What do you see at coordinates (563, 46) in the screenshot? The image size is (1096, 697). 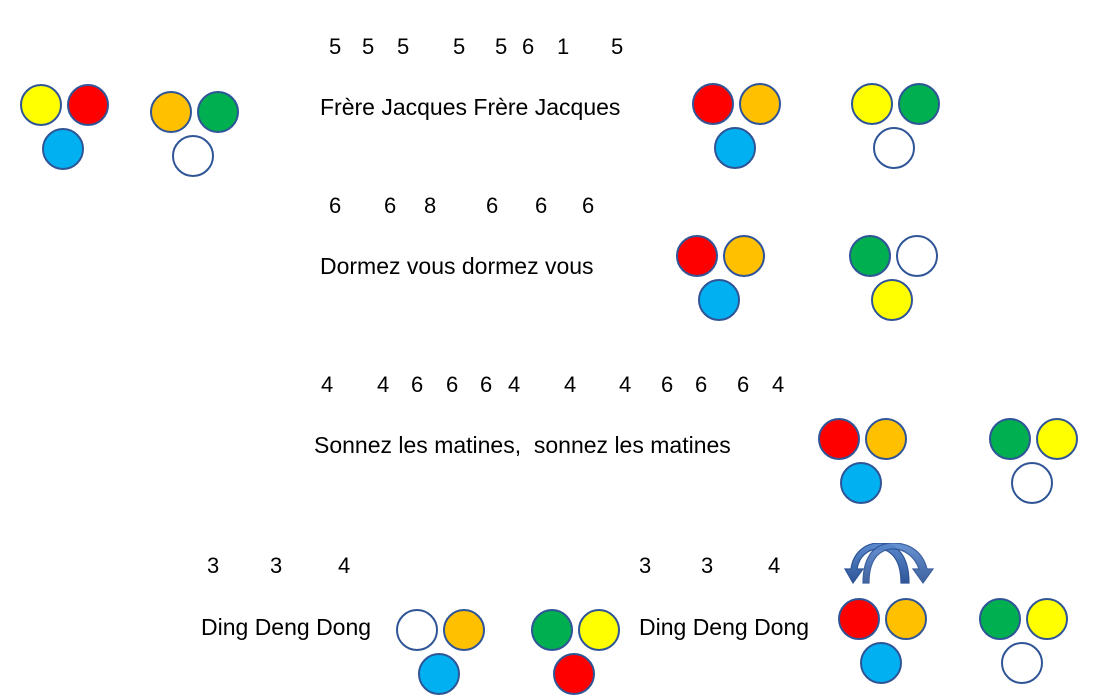 I see `note: 1` at bounding box center [563, 46].